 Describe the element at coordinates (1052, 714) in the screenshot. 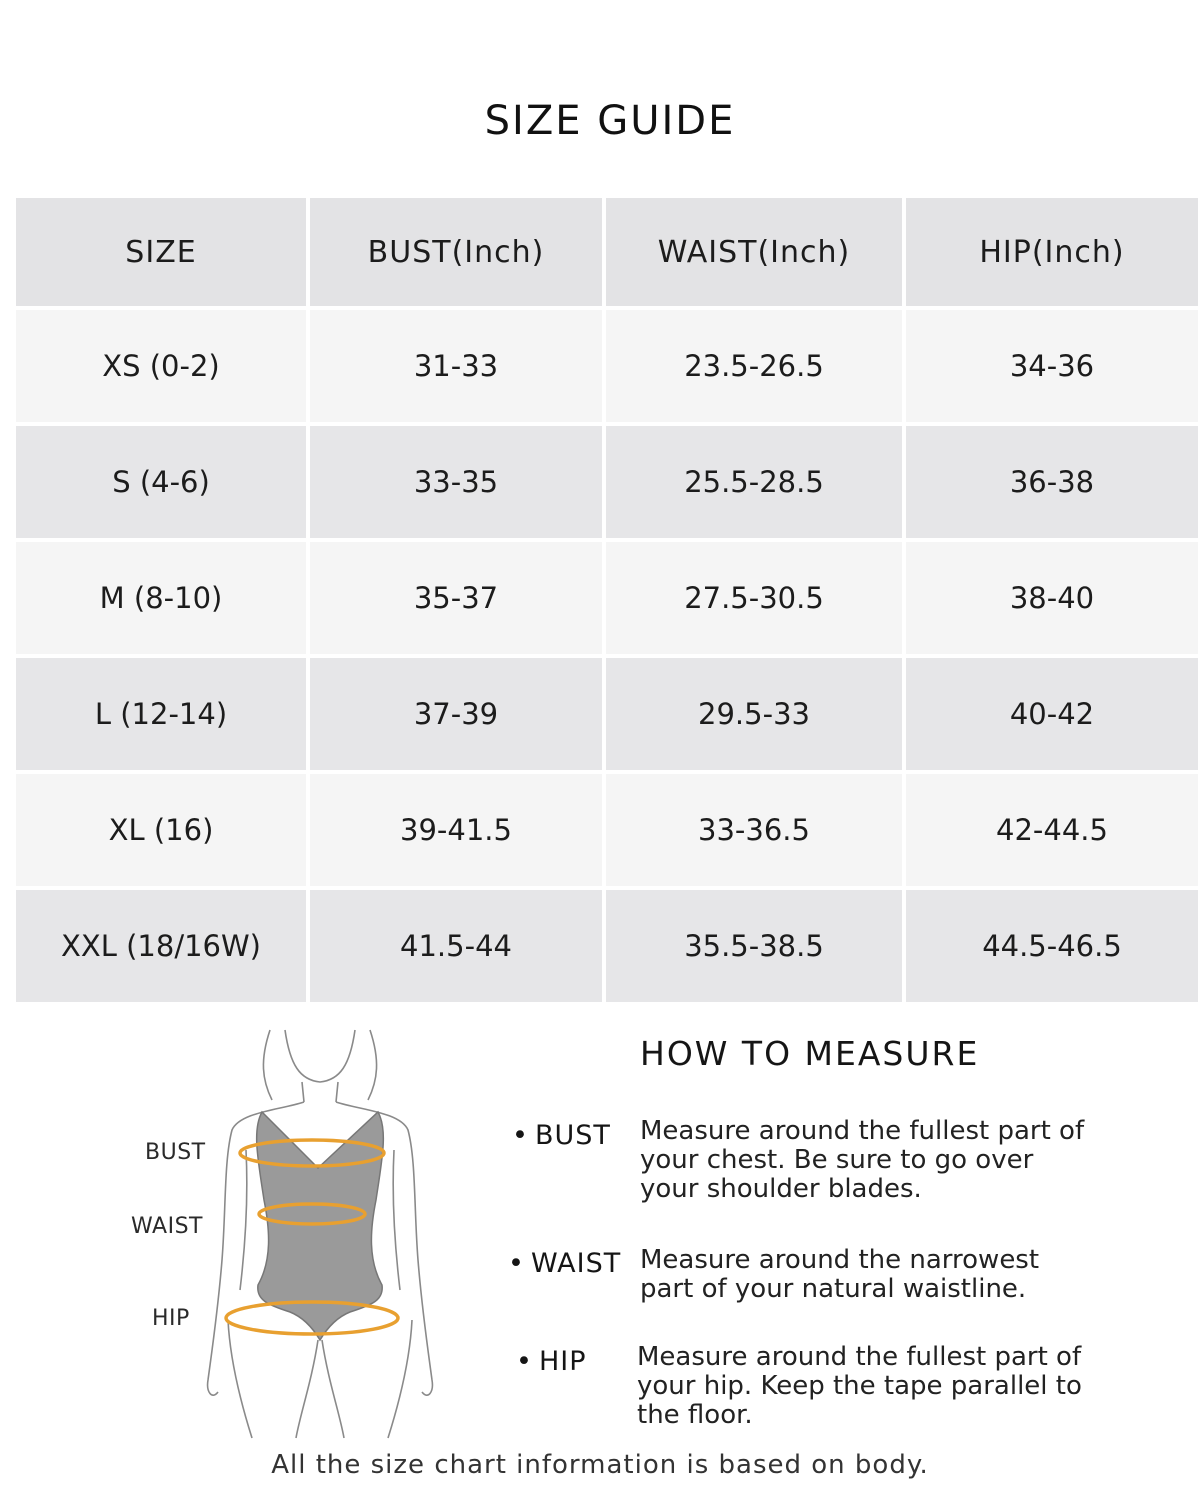

I see `hip-cell: 40-42` at that location.